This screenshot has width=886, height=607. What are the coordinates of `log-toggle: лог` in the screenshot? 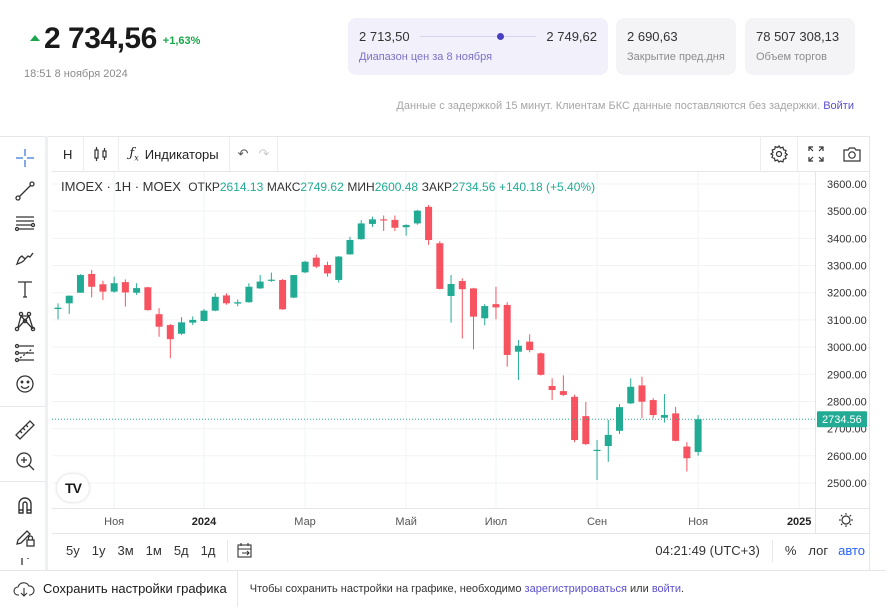 It's located at (818, 550).